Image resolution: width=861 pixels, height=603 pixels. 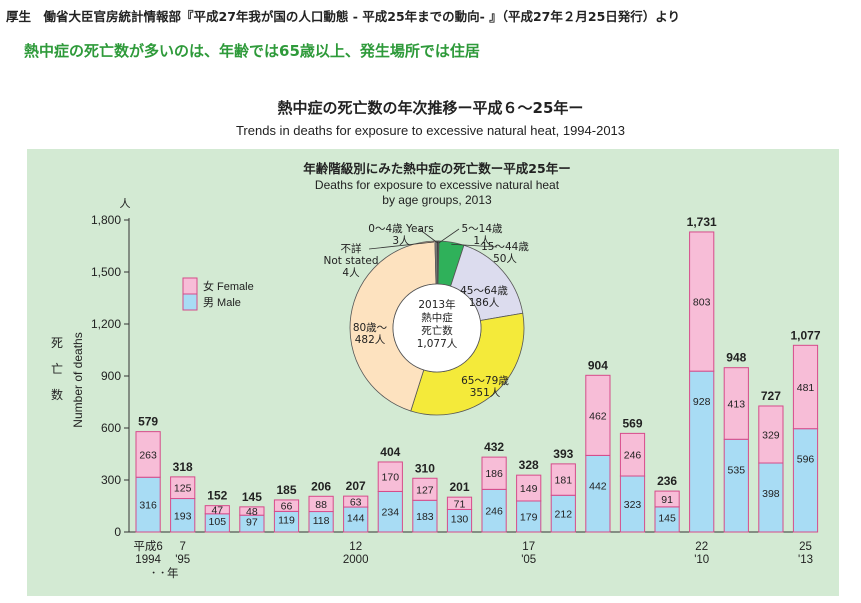 I want to click on pie-center-text: 2013年, so click(x=436, y=304).